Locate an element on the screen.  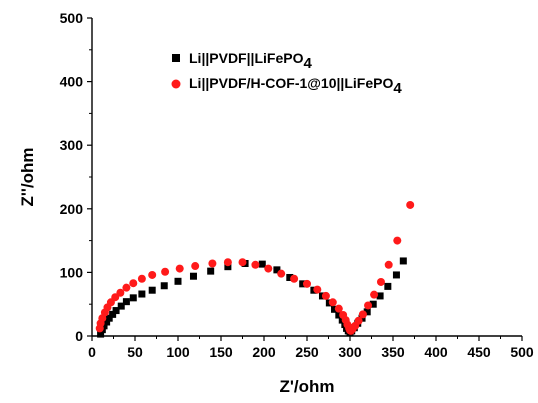
legend-label-series-2-main: Li||PVDF/H-COF-1@10||LiFePO is located at coordinates (291, 83).